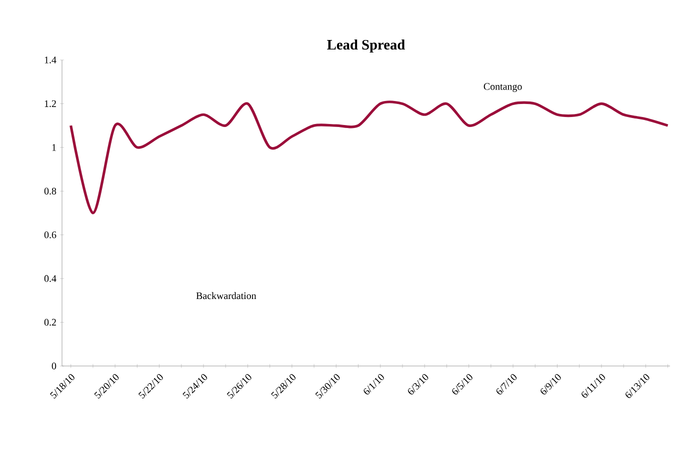  I want to click on y-tick-label: 0, so click(54, 366).